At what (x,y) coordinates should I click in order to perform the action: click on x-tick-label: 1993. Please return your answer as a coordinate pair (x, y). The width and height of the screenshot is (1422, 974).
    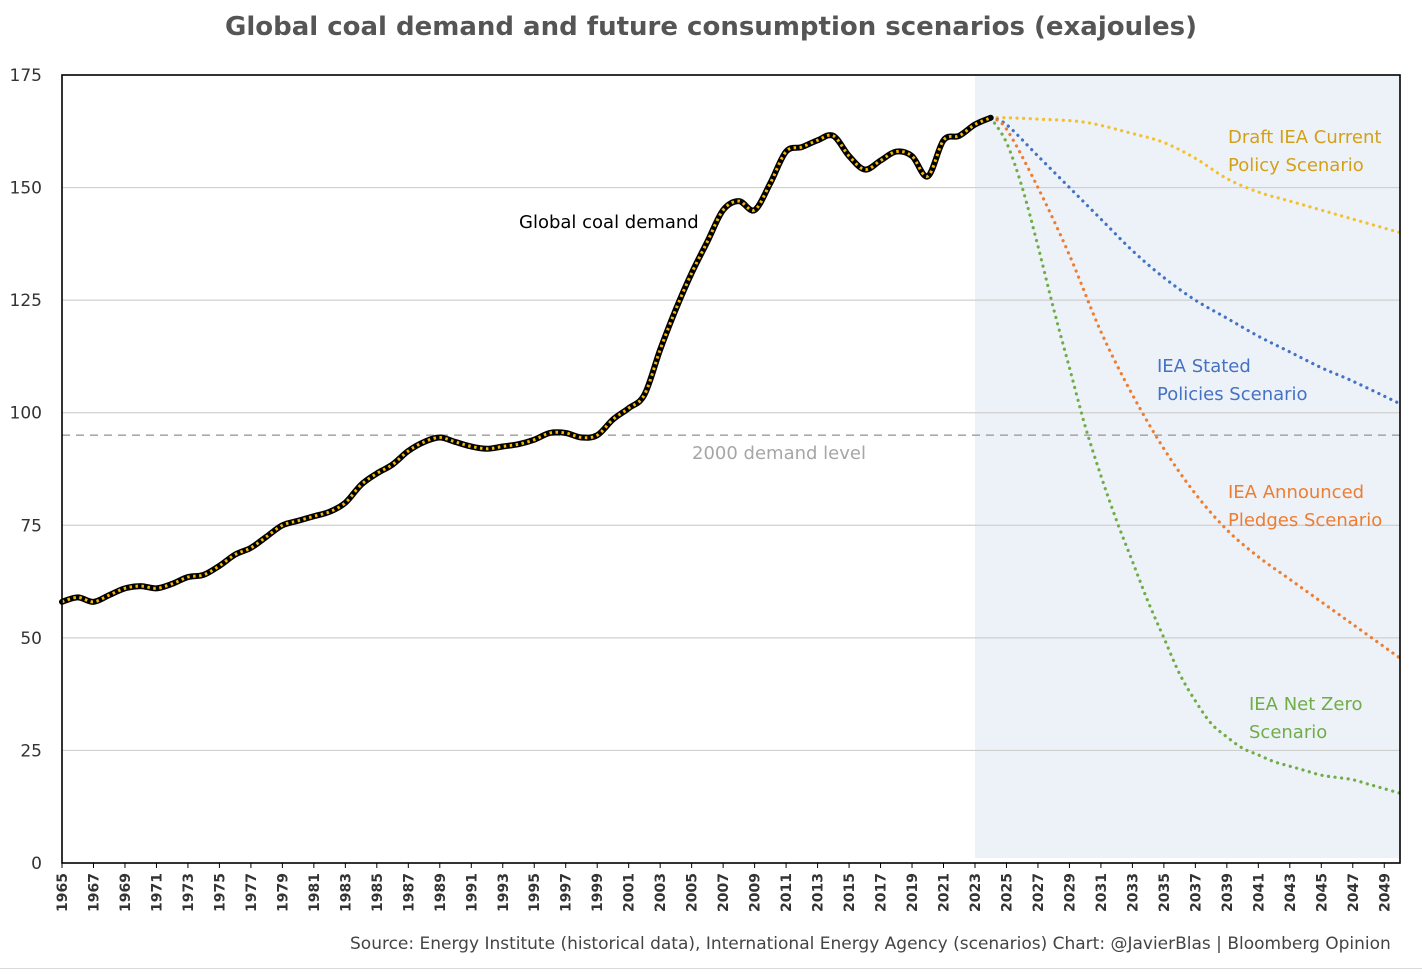
    Looking at the image, I should click on (504, 892).